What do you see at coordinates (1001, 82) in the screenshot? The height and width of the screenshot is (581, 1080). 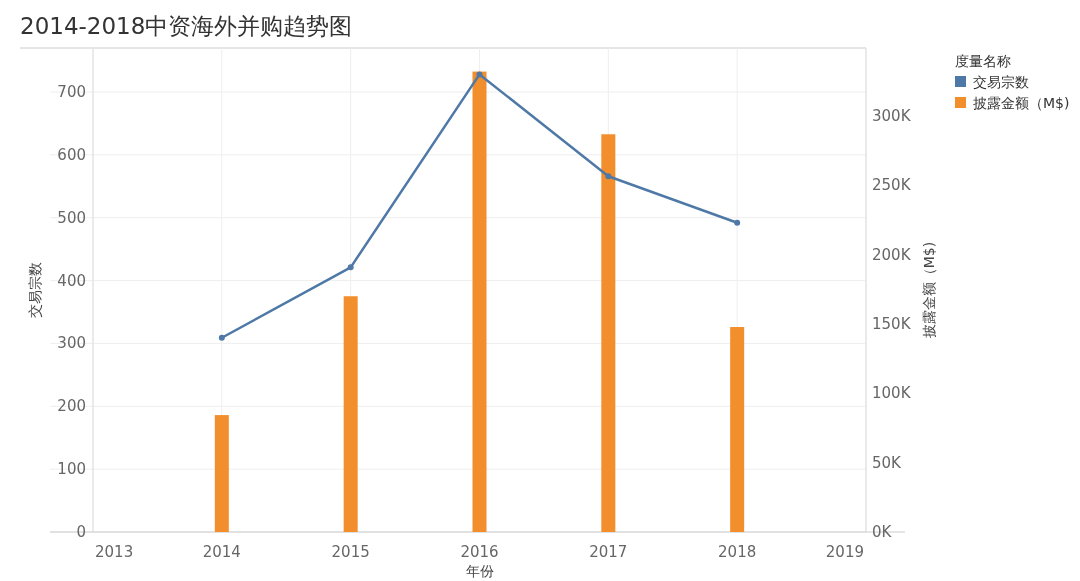 I see `legend-label: 交易宗数` at bounding box center [1001, 82].